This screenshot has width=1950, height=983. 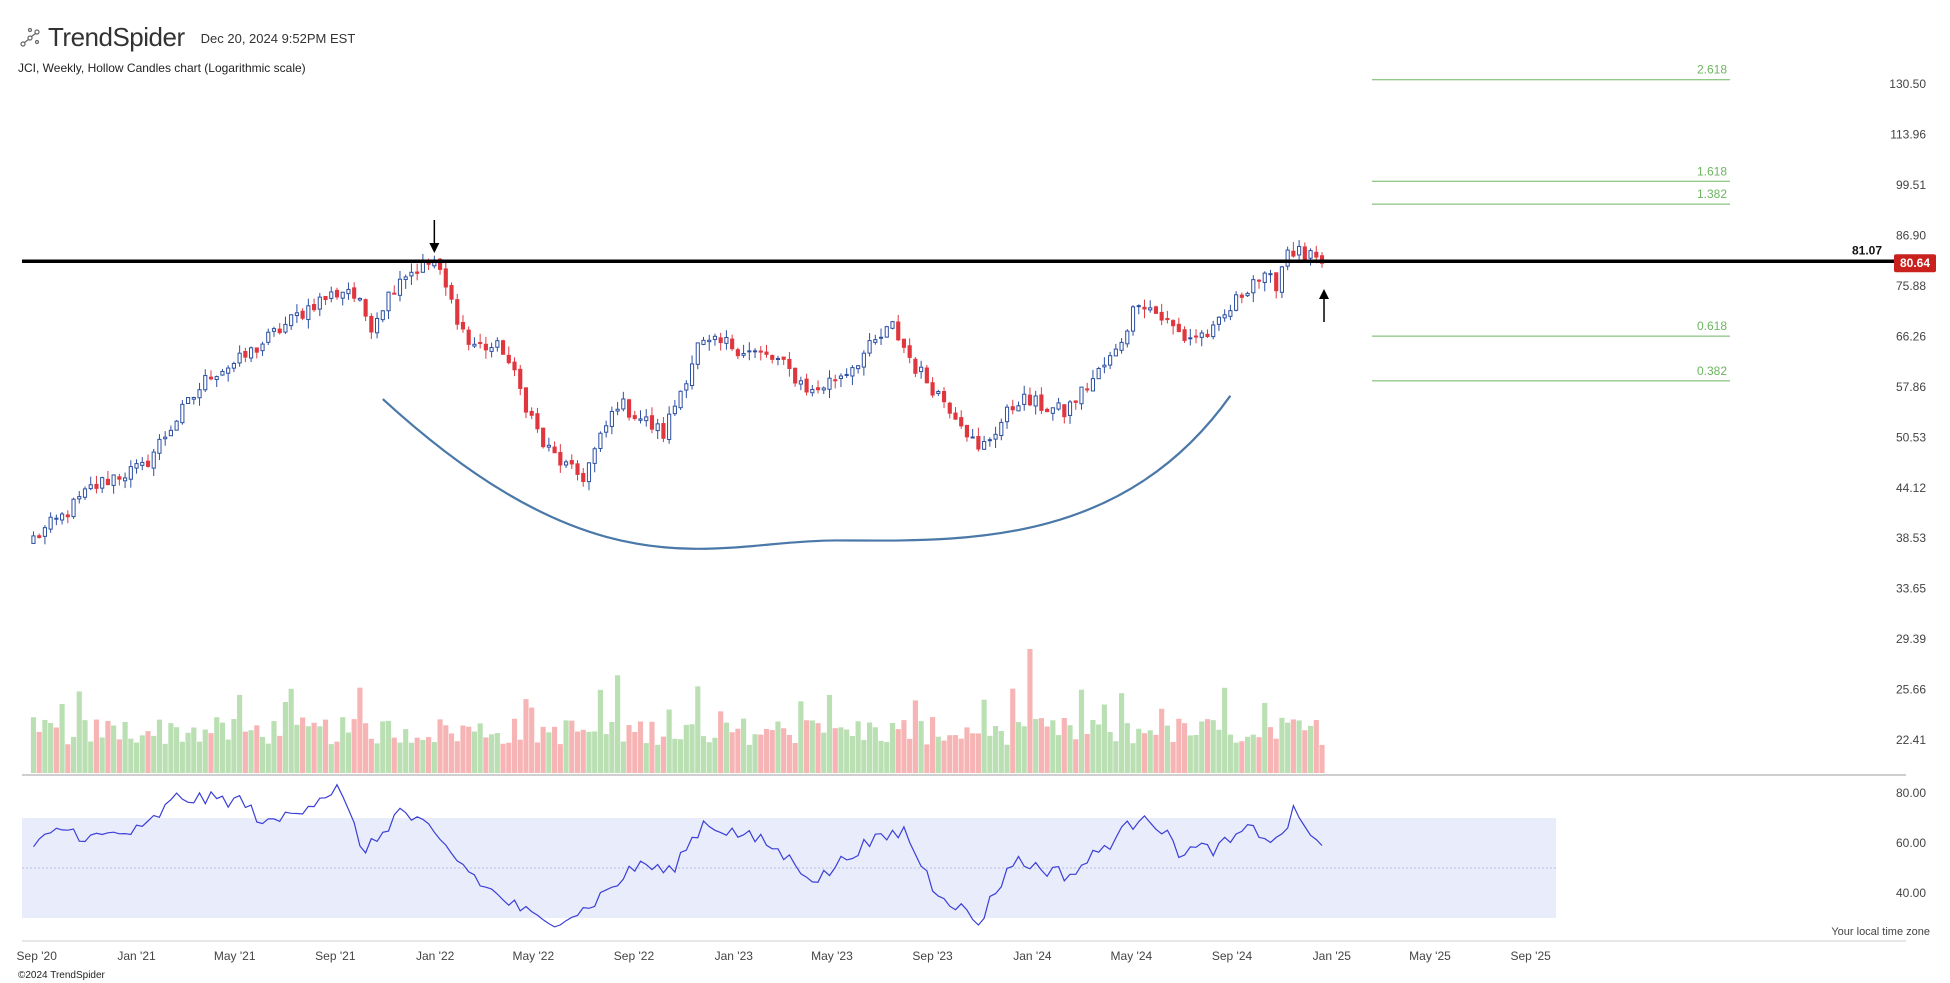 I want to click on header: TrendSpider Dec 20, 2024 9:52PM EST, so click(x=186, y=37).